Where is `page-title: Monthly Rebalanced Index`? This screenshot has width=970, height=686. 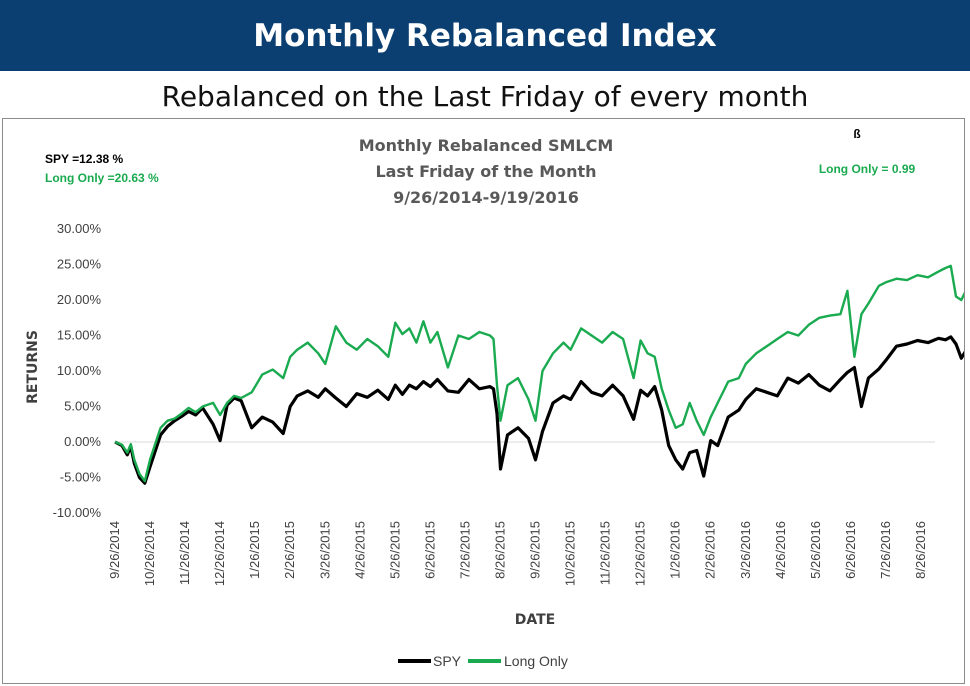
page-title: Monthly Rebalanced Index is located at coordinates (485, 35).